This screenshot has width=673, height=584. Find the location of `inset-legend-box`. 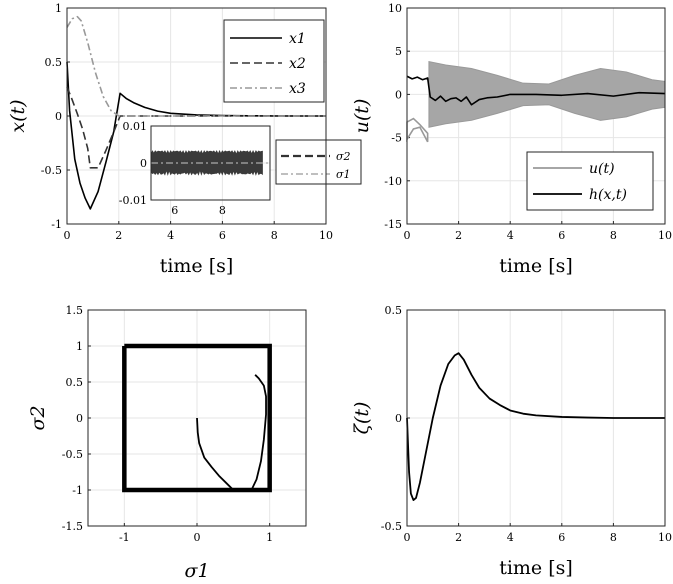

inset-legend-box is located at coordinates (318, 162).